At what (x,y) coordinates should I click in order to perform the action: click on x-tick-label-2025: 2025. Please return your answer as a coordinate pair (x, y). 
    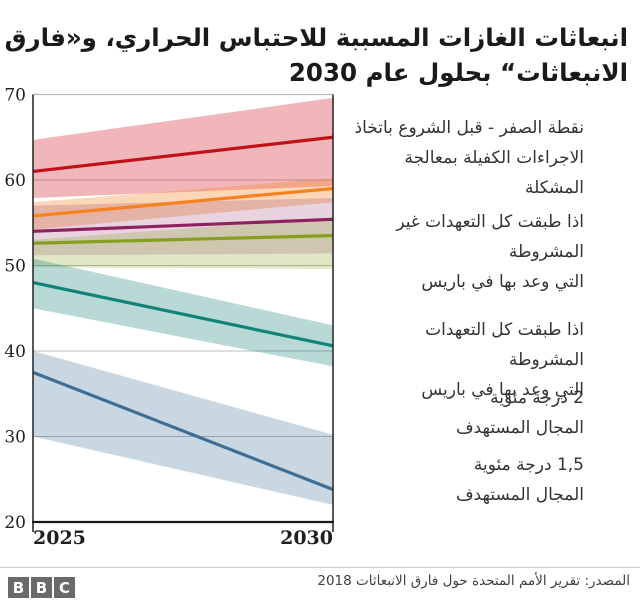
    Looking at the image, I should click on (59, 538).